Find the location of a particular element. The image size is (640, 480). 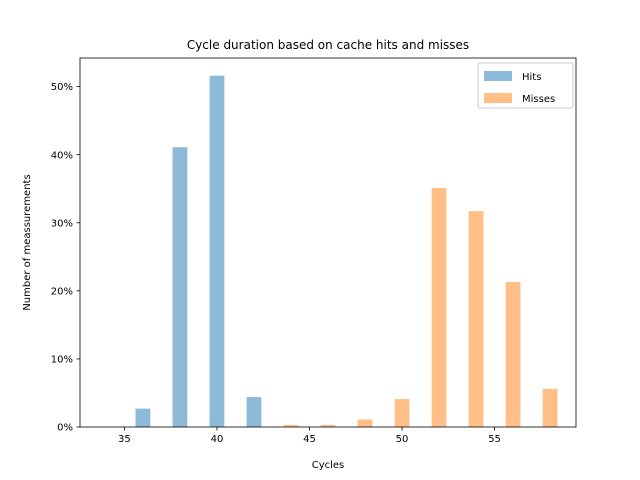

x-tick-label-35: 35 is located at coordinates (124, 439).